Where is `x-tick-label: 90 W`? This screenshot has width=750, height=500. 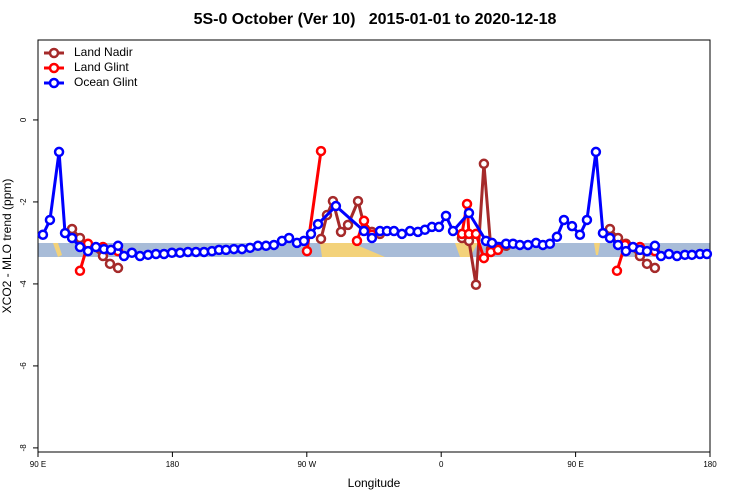 x-tick-label: 90 W is located at coordinates (306, 464).